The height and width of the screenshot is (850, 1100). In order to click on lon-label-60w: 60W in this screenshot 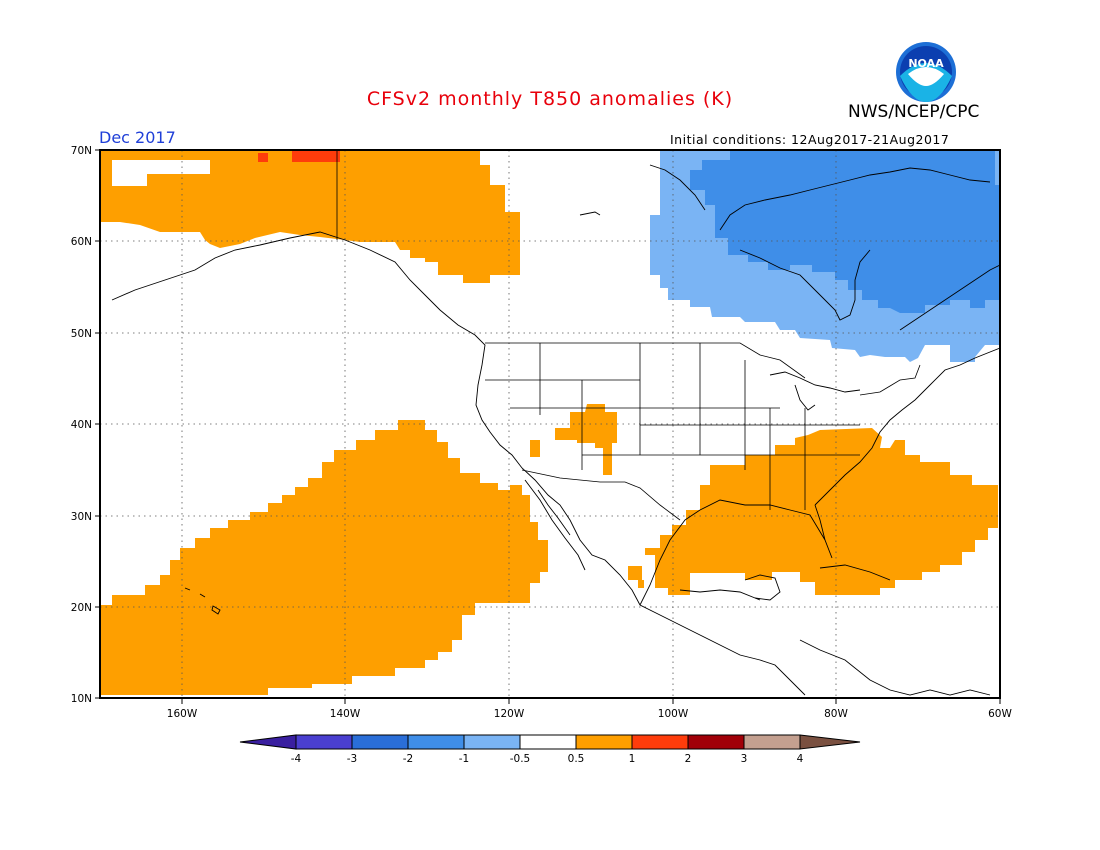, I will do `click(1000, 714)`.